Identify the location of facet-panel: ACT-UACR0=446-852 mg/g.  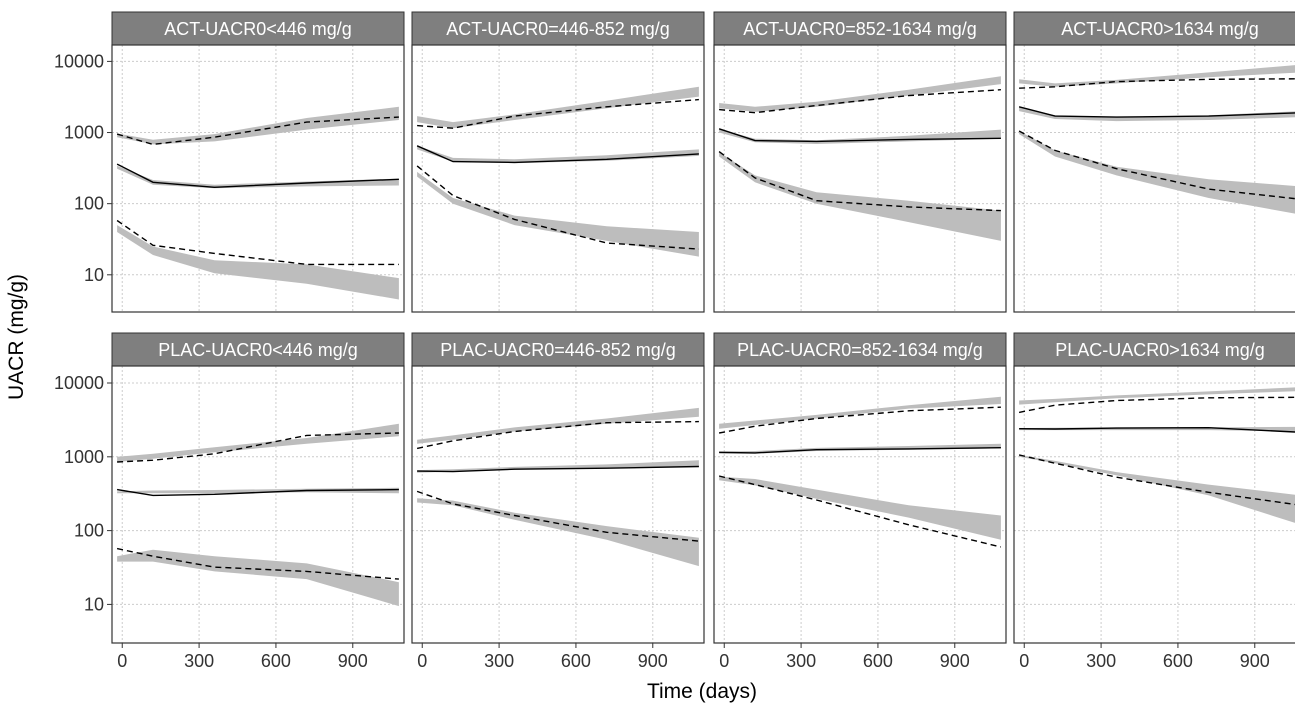
(558, 162).